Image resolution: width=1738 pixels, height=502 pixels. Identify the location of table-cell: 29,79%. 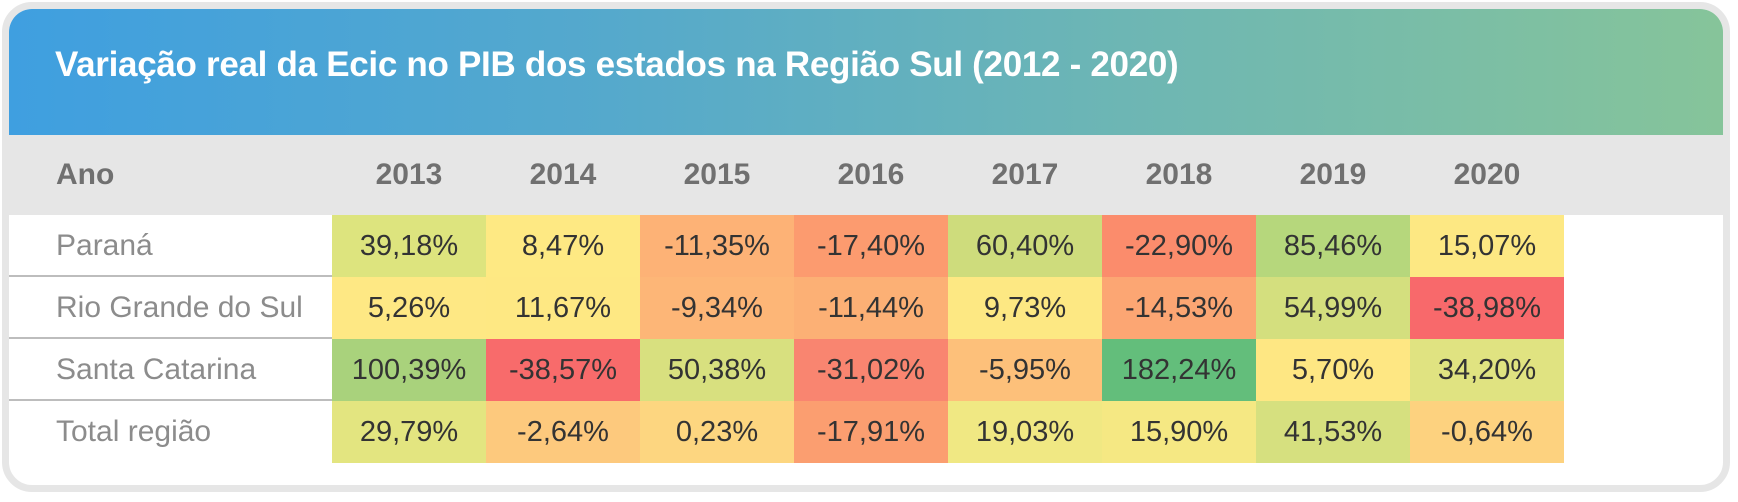
(409, 432).